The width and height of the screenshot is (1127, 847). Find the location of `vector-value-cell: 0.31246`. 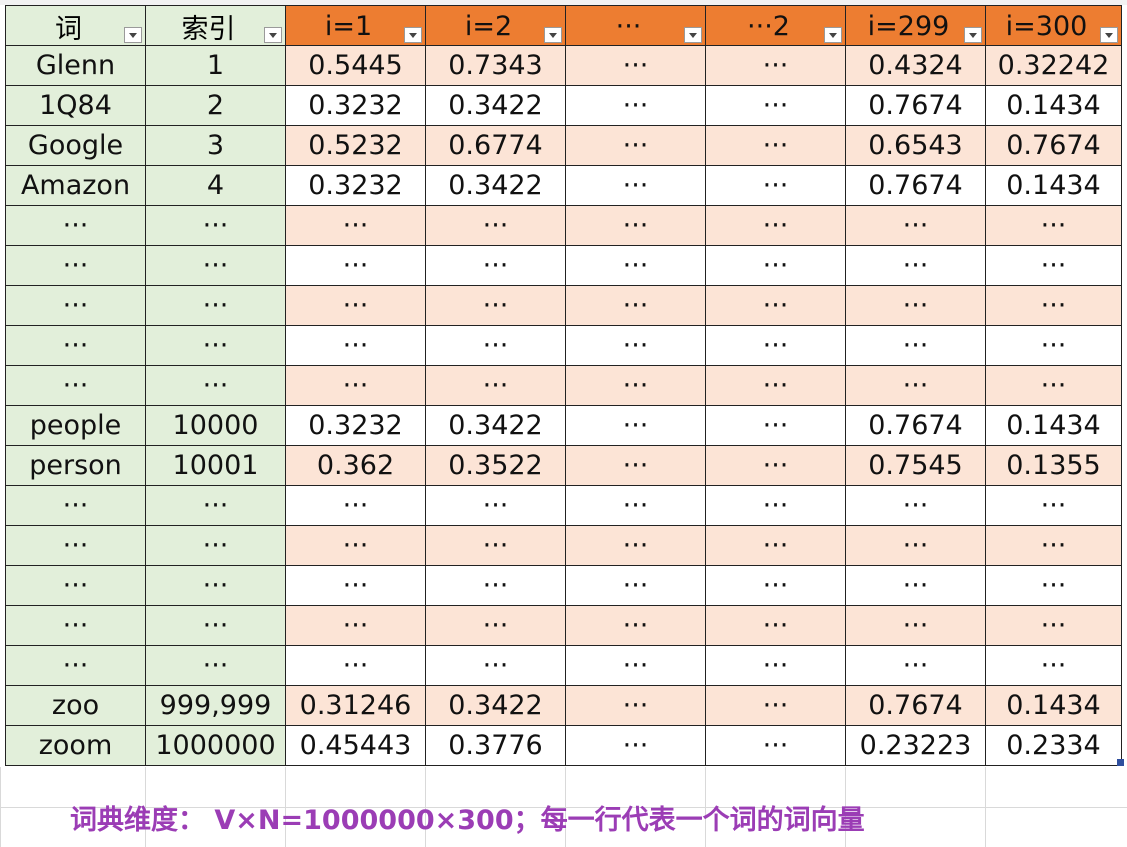

vector-value-cell: 0.31246 is located at coordinates (355, 705).